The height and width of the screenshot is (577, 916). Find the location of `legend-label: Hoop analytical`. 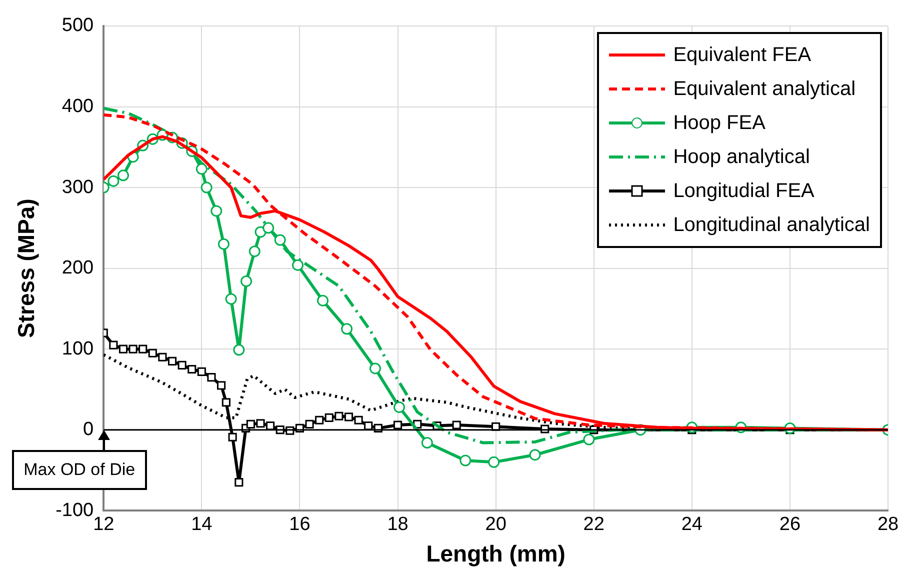

legend-label: Hoop analytical is located at coordinates (741, 157).